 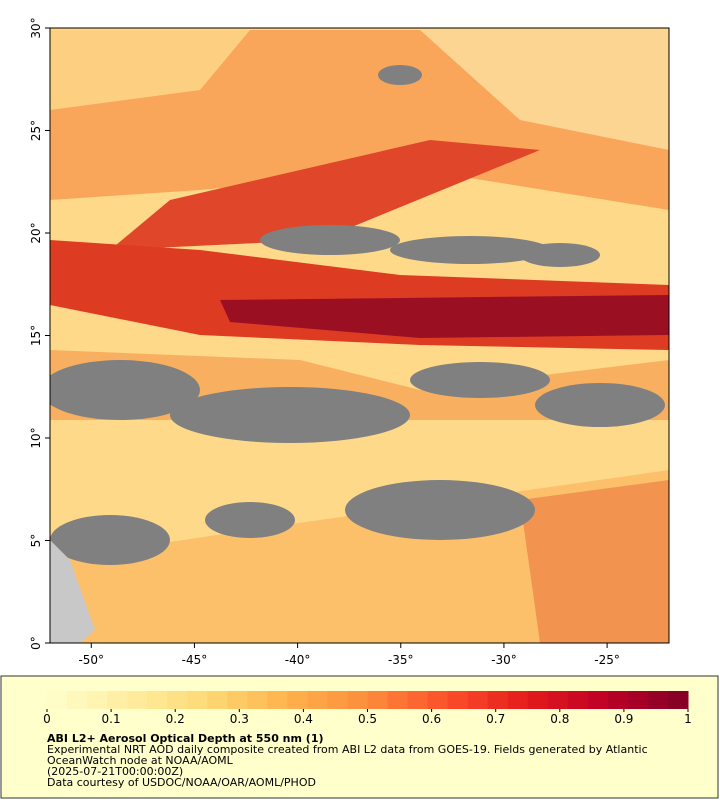 What do you see at coordinates (36, 232) in the screenshot?
I see `y-tick-label: 20°` at bounding box center [36, 232].